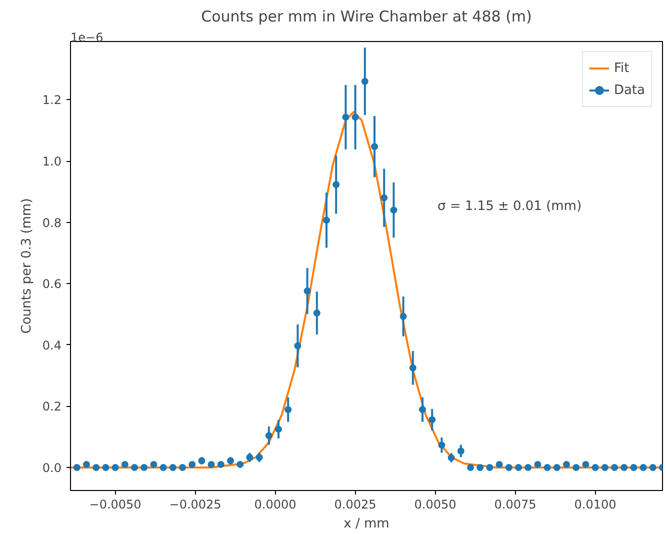 The width and height of the screenshot is (666, 534). What do you see at coordinates (52, 284) in the screenshot?
I see `y-tick-label: 0.6` at bounding box center [52, 284].